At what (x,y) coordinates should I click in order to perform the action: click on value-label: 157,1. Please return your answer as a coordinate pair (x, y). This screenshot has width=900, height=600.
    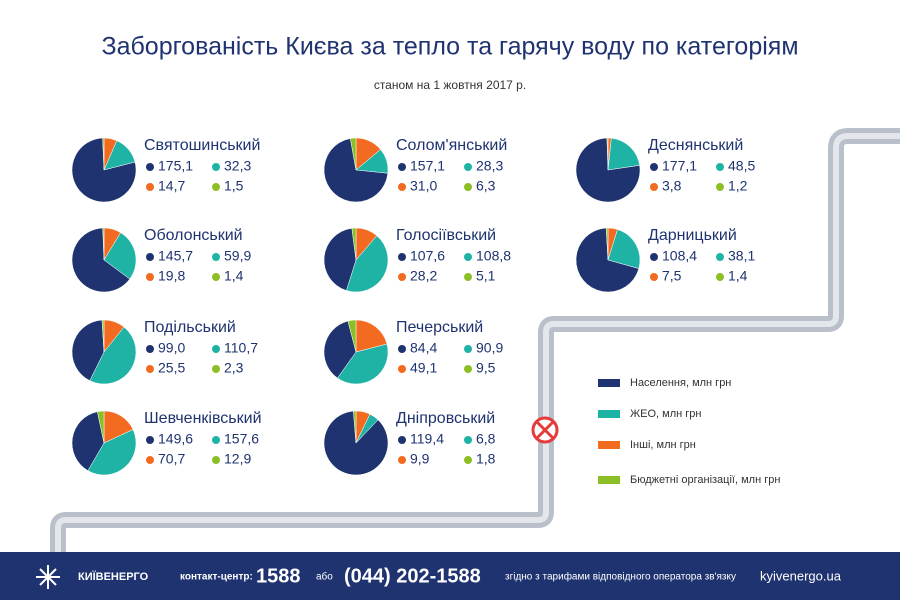
    Looking at the image, I should click on (427, 166).